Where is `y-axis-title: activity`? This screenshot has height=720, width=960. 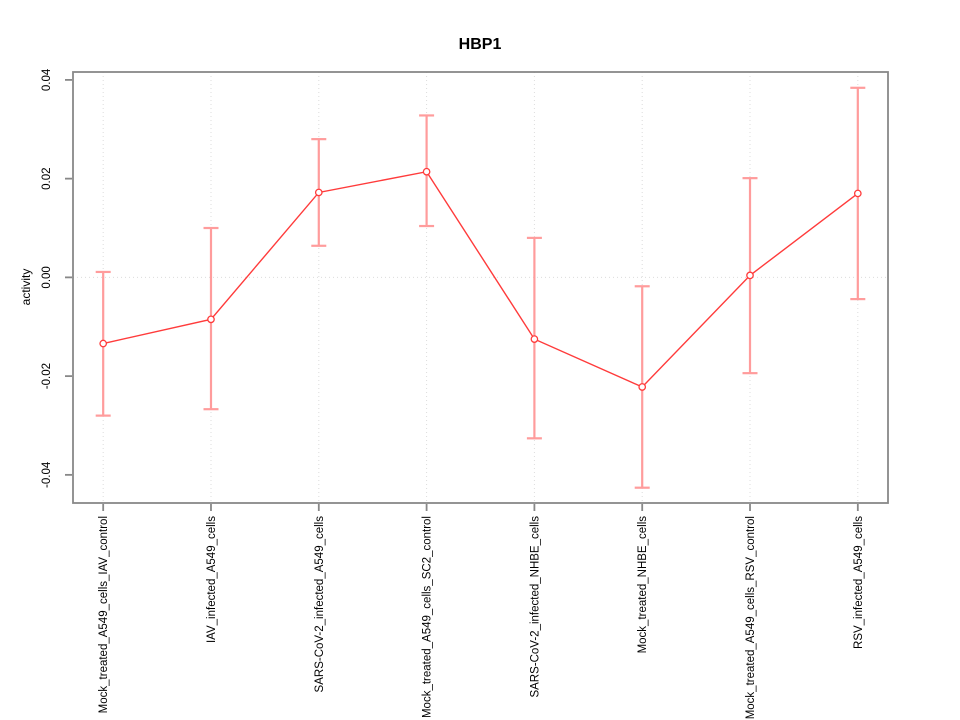
y-axis-title: activity is located at coordinates (26, 287).